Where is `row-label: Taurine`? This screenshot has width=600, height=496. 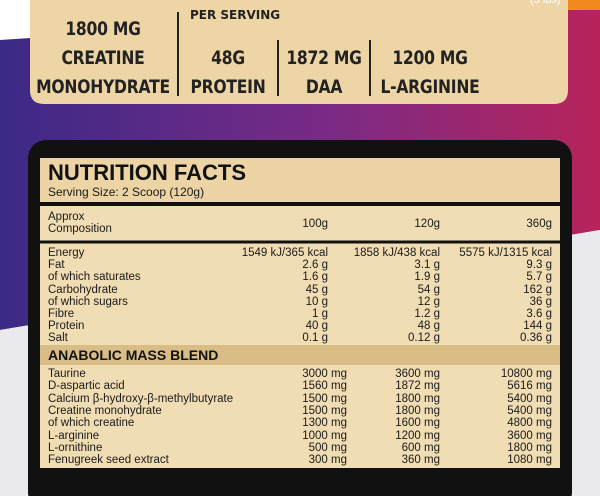 row-label: Taurine is located at coordinates (67, 374).